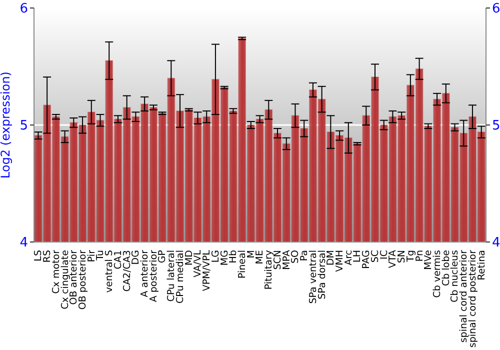 The image size is (500, 350). What do you see at coordinates (92, 256) in the screenshot?
I see `x-tick-label: Pir` at bounding box center [92, 256].